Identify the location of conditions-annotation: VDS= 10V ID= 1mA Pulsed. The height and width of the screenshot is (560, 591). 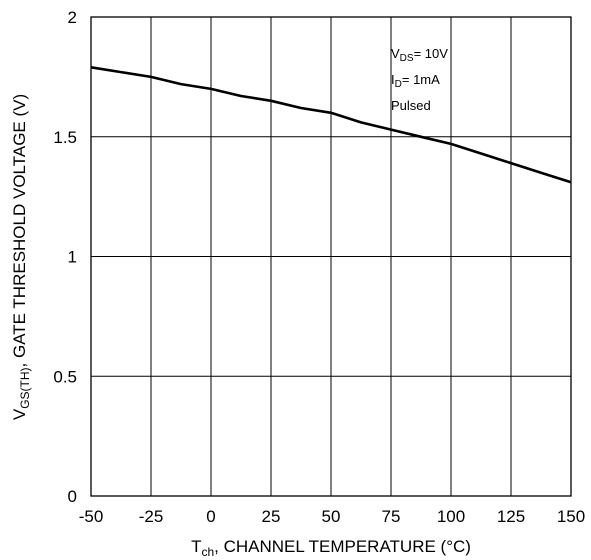
(419, 79).